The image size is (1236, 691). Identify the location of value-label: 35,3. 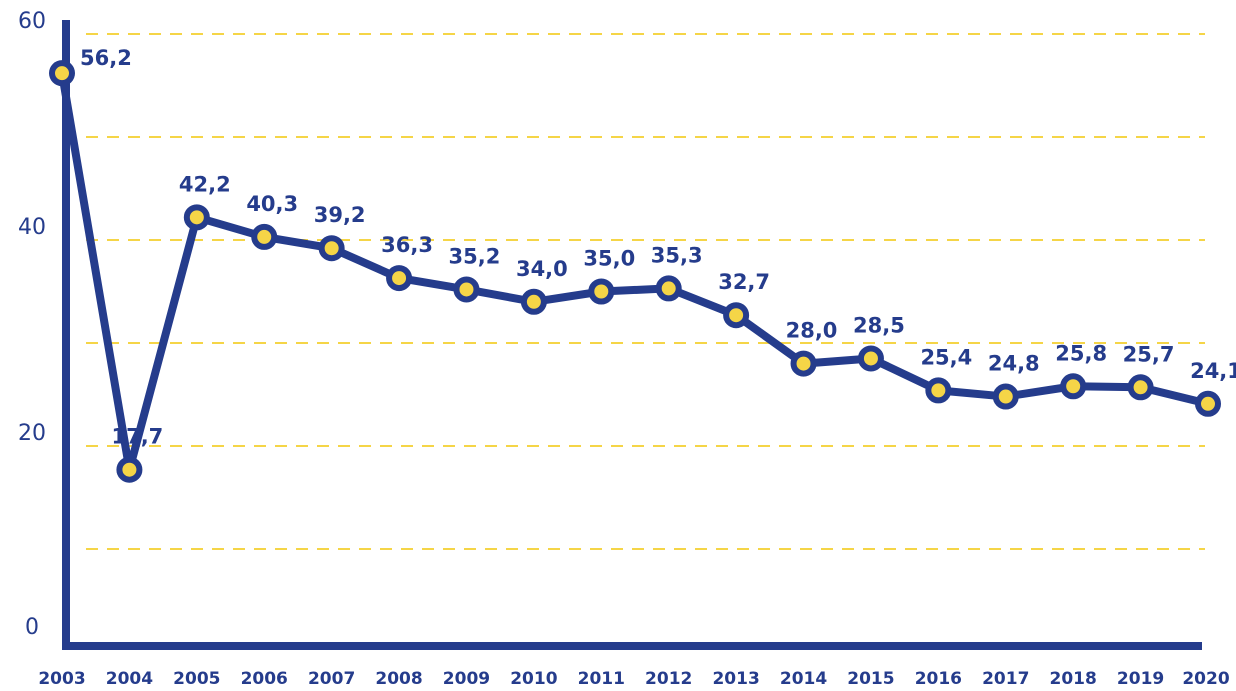
(677, 255).